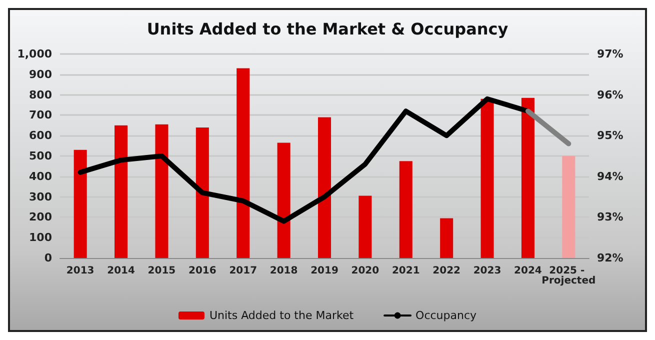 The image size is (655, 340). What do you see at coordinates (40, 197) in the screenshot?
I see `y-tick-label: 300` at bounding box center [40, 197].